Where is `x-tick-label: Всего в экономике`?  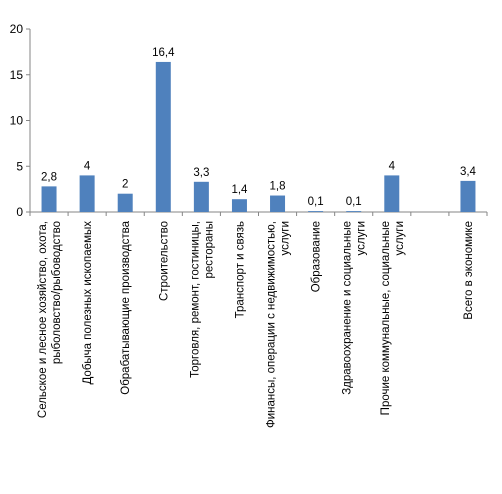 x-tick-label: Всего в экономике is located at coordinates (469, 270).